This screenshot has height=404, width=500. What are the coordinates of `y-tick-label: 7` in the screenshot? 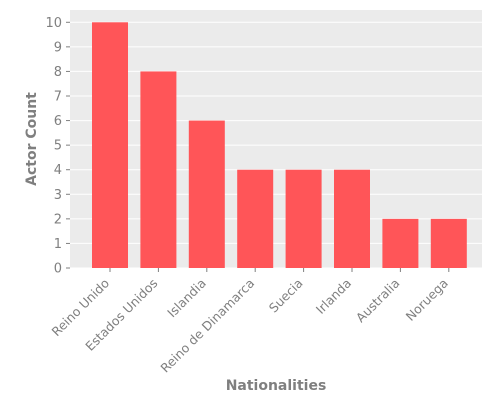 It's located at (58, 97).